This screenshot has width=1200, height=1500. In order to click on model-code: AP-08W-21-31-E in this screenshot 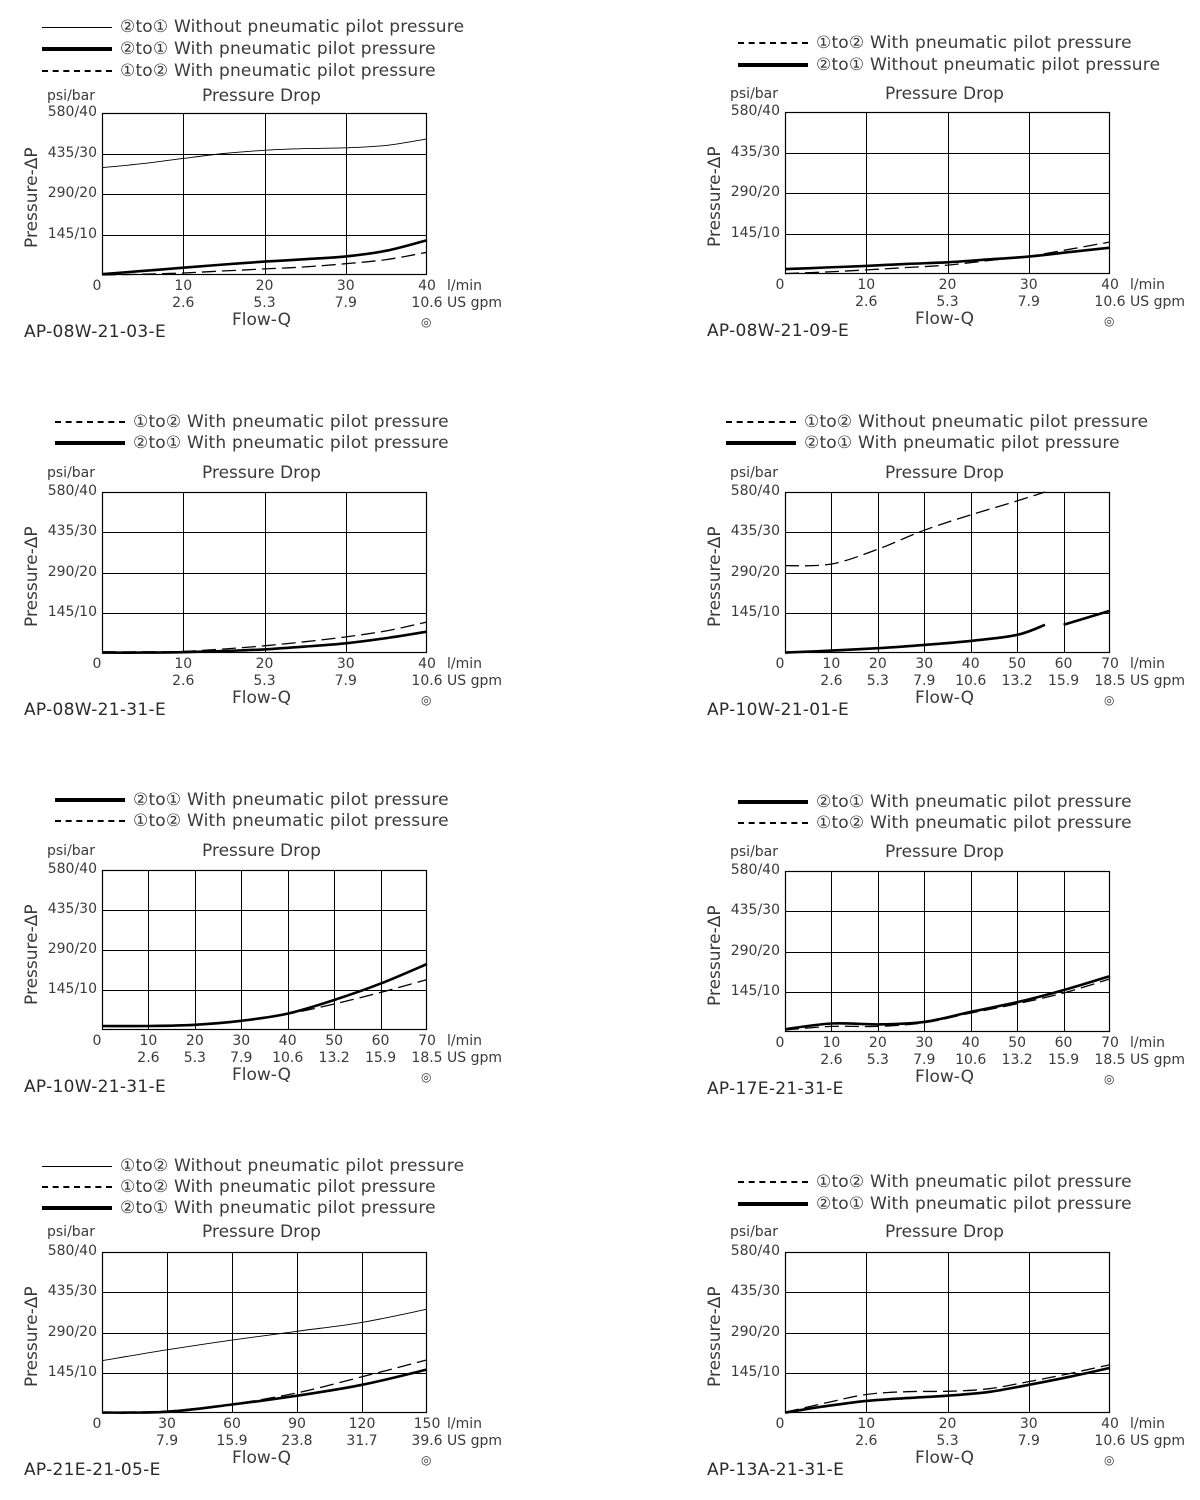, I will do `click(95, 710)`.